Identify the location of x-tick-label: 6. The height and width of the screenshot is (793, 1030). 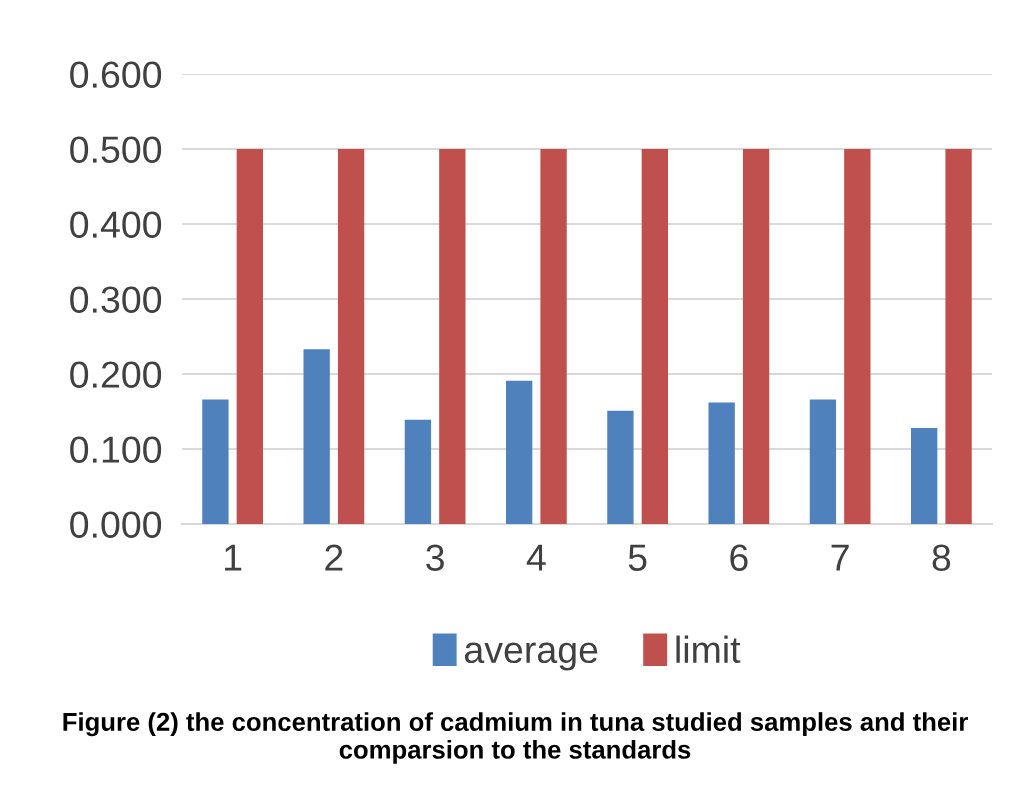
(739, 557).